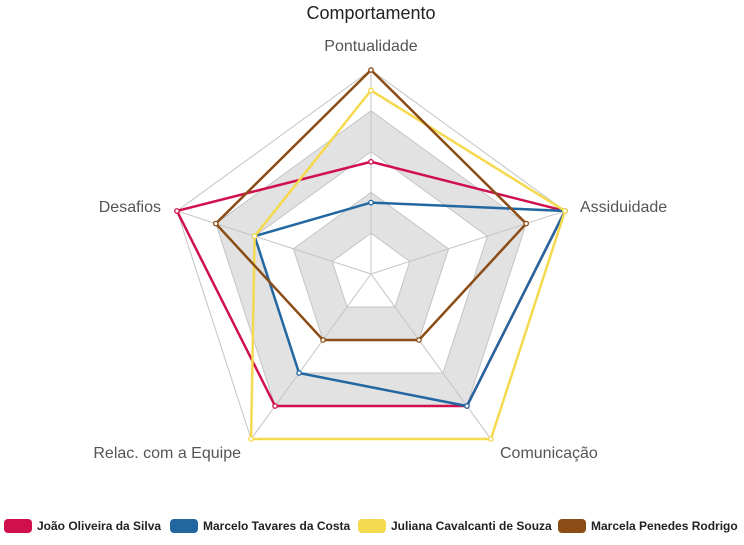 The image size is (744, 545). I want to click on legend-item-juliana: Juliana Cavalcanti de Souza, so click(455, 526).